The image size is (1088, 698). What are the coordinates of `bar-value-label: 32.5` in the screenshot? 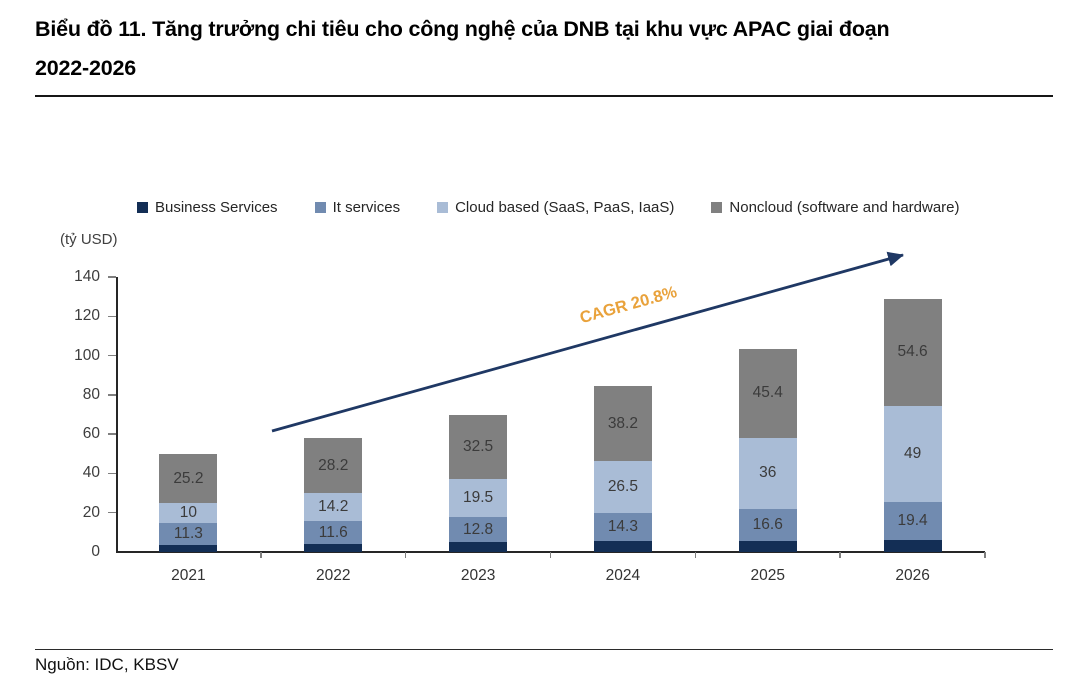 It's located at (478, 446).